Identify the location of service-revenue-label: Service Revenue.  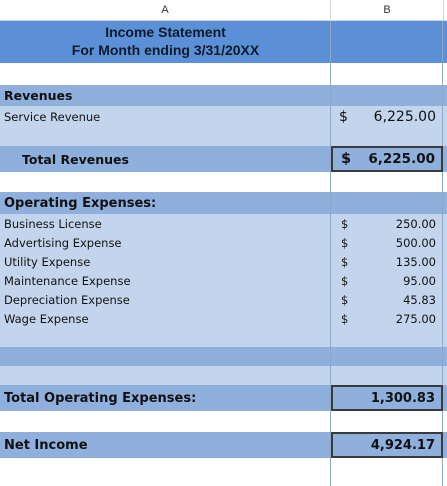
(52, 116).